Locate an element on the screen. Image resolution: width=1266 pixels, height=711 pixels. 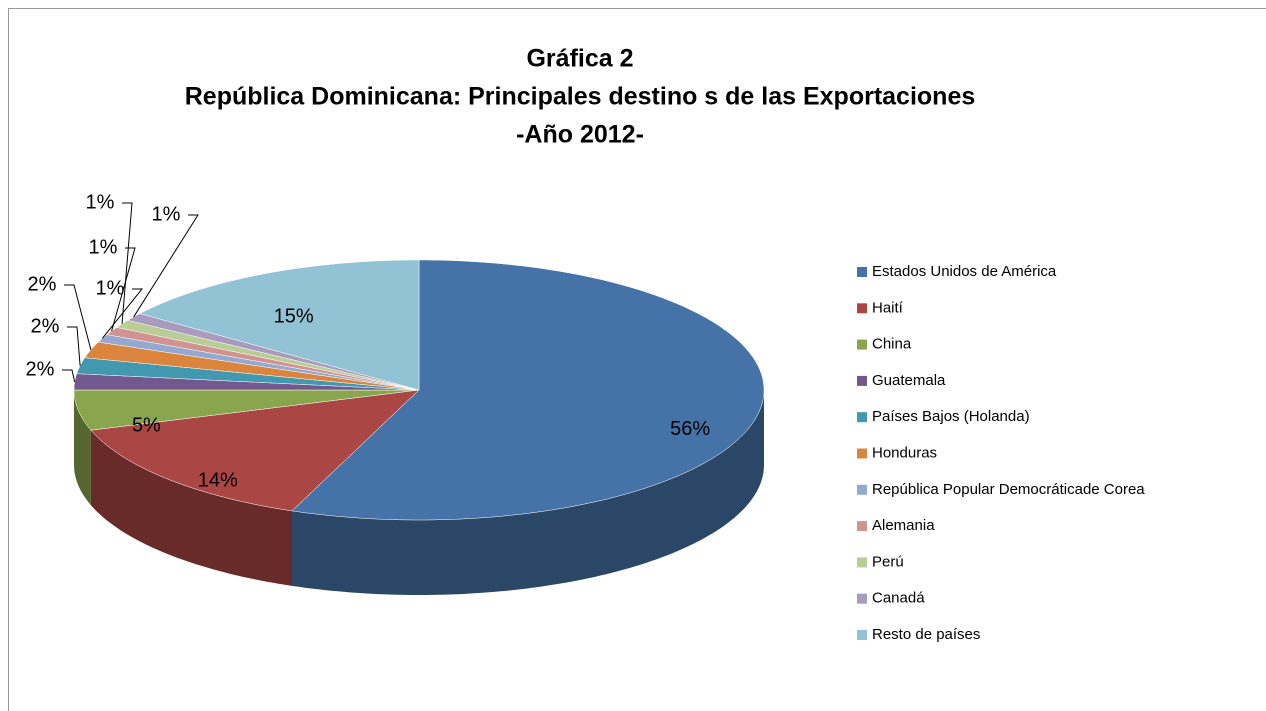
data-label: 14% is located at coordinates (218, 480).